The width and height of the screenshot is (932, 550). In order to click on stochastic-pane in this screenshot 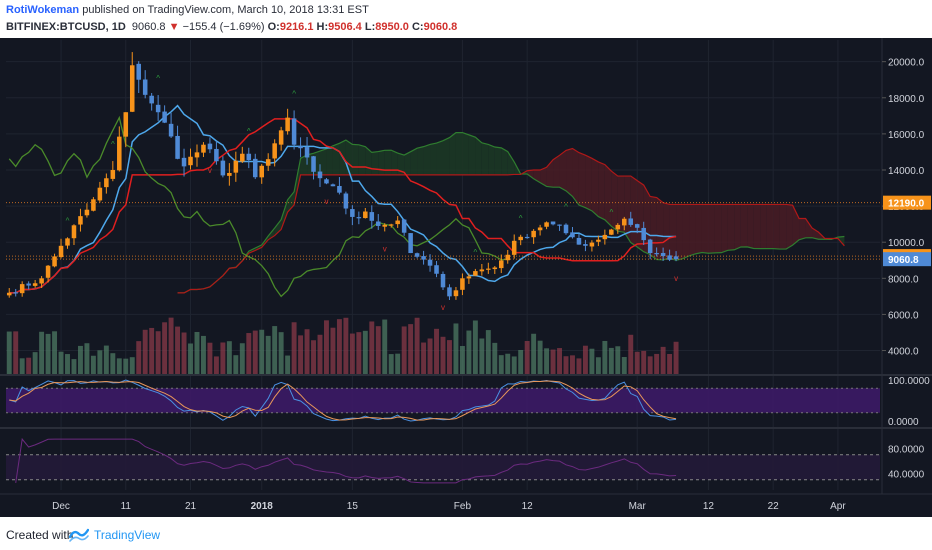, I will do `click(443, 400)`.